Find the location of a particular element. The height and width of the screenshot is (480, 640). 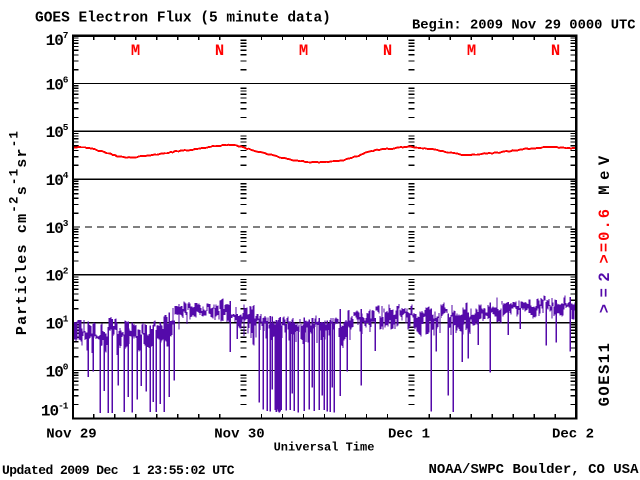

svg-text: 10⁶ is located at coordinates (57, 84).